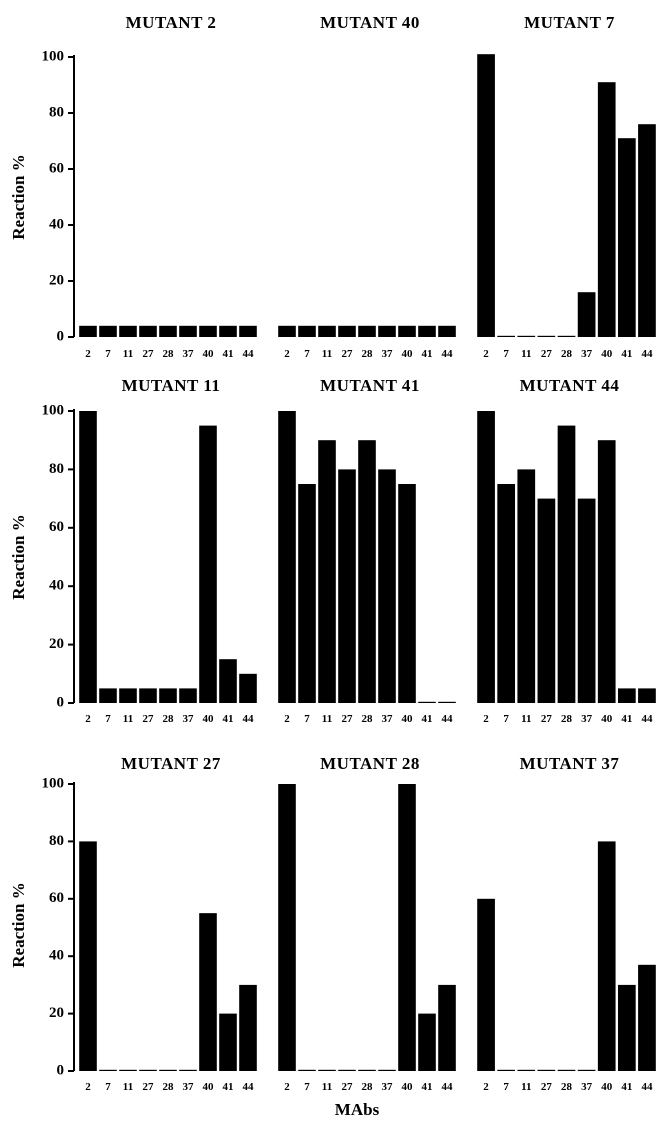 The image size is (657, 1129). What do you see at coordinates (566, 186) in the screenshot?
I see `chart-panel-3: MUTANT 72 7 11 27 28 37 40 41 44` at bounding box center [566, 186].